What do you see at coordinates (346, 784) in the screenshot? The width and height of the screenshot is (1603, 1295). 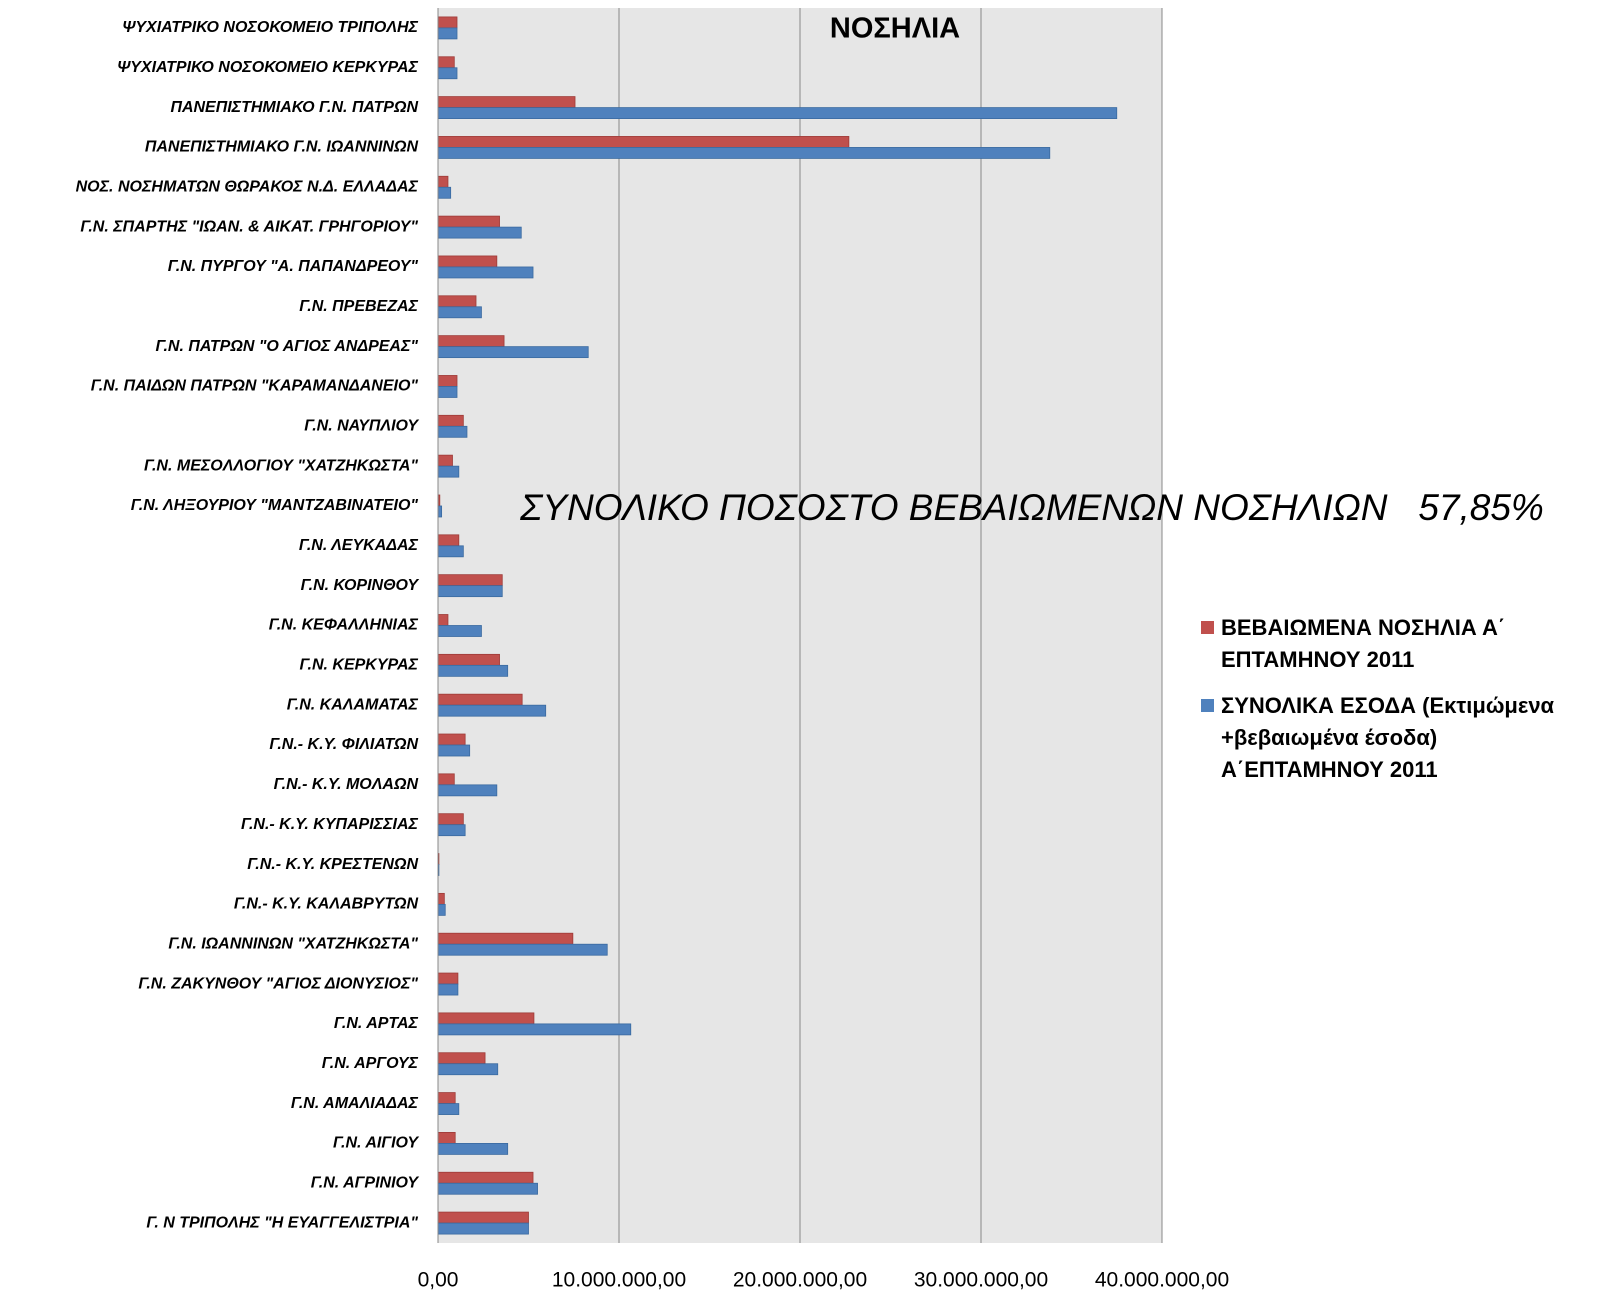 I see `category-label: Γ.Ν.- Κ.Υ. ΜΟΛΑΩΝ` at bounding box center [346, 784].